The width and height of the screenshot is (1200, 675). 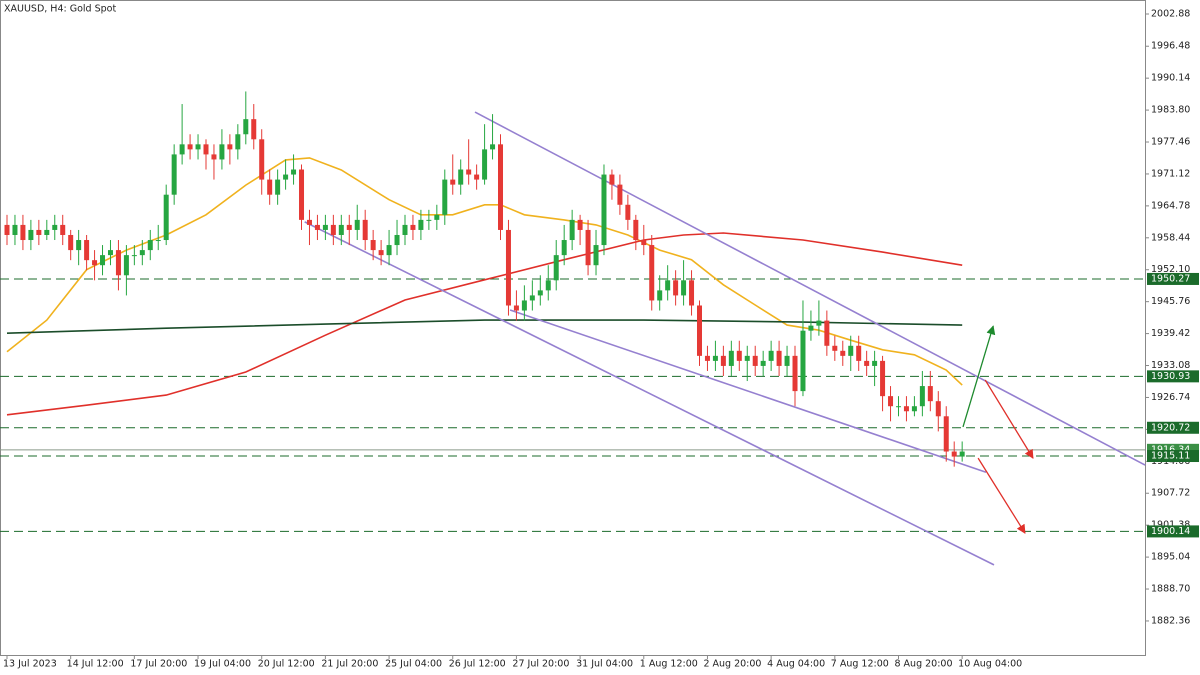 I want to click on y-tick-label: 1939.42, so click(x=1170, y=333).